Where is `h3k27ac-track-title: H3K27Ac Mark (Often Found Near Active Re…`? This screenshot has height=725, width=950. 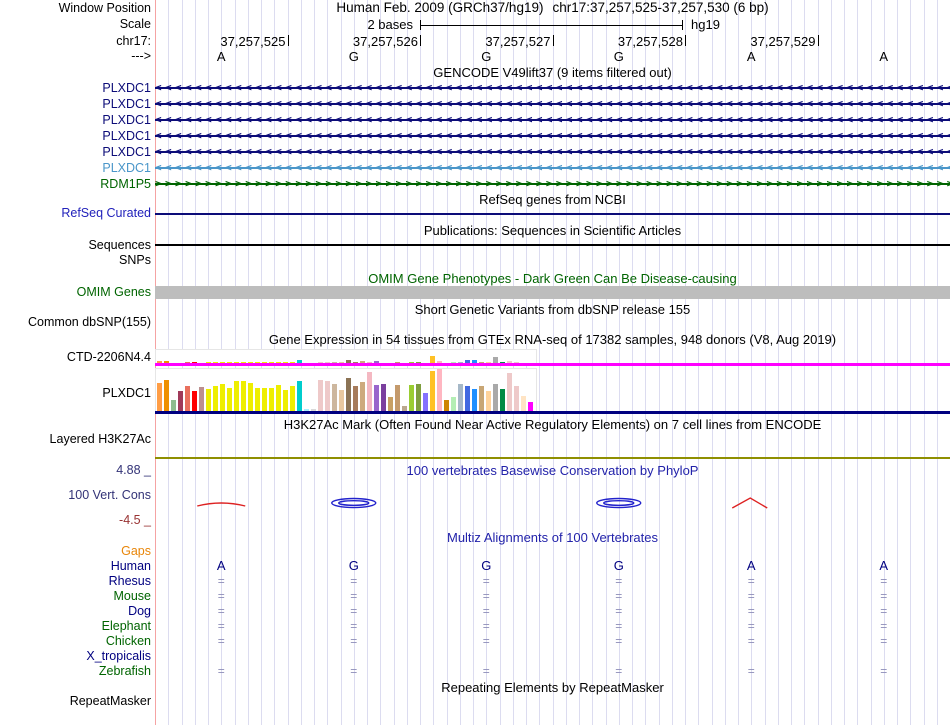
h3k27ac-track-title: H3K27Ac Mark (Often Found Near Active Re… is located at coordinates (552, 424).